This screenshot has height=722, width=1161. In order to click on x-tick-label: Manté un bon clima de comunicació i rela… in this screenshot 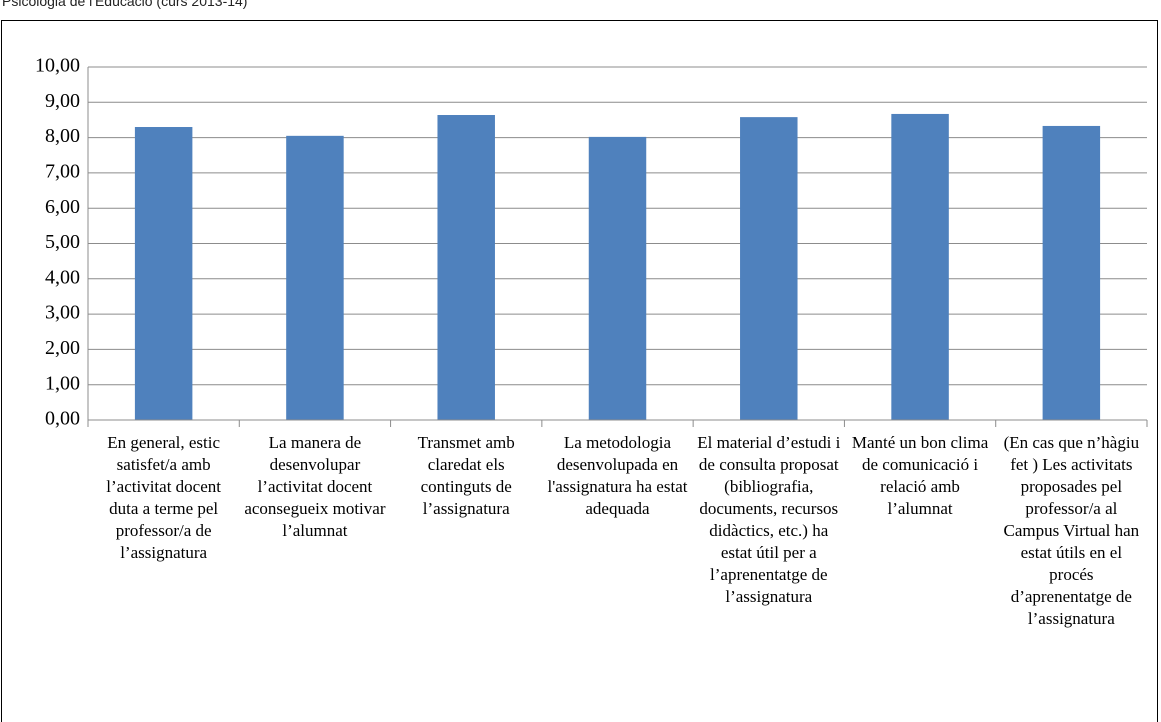, I will do `click(920, 475)`.